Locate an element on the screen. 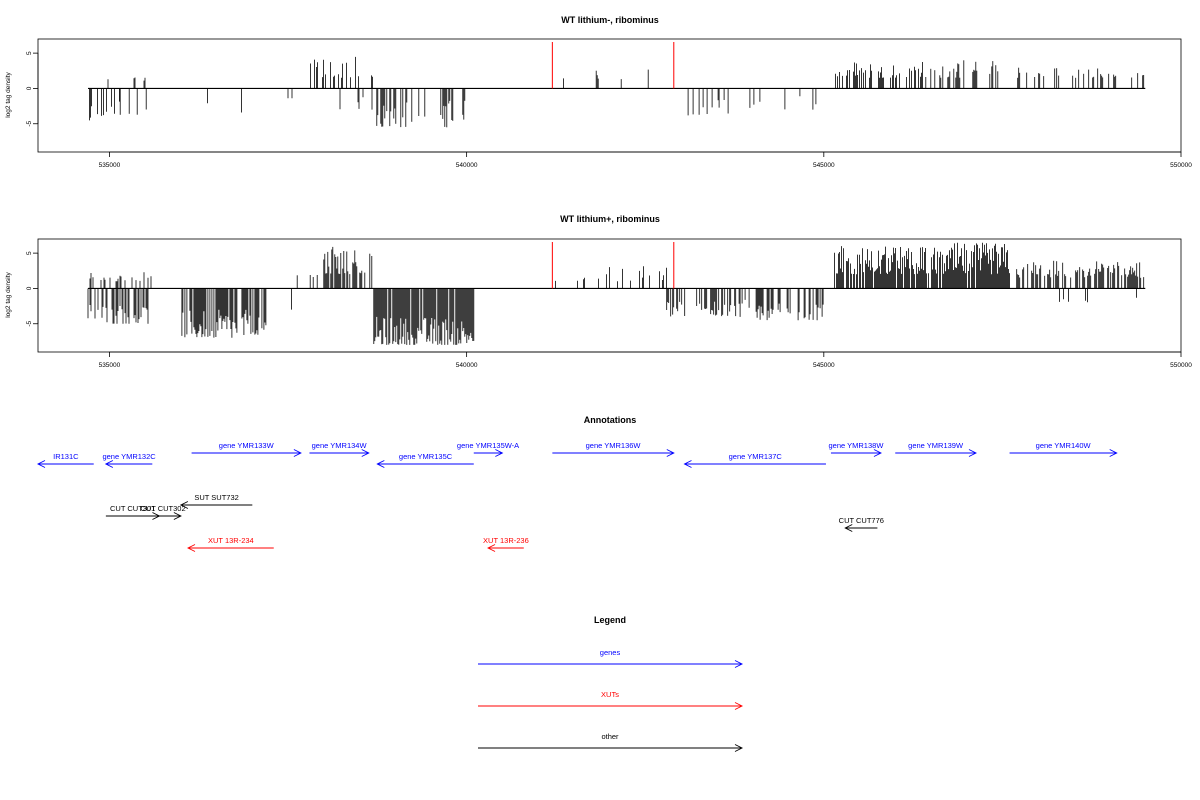  feature-label: gene YMR139W is located at coordinates (936, 445).